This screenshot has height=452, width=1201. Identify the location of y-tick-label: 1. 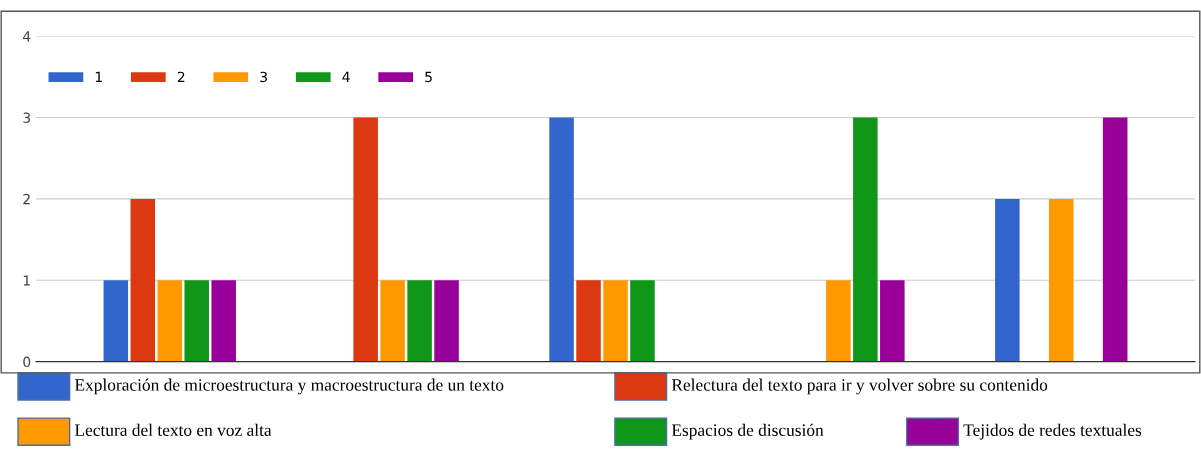
(26, 280).